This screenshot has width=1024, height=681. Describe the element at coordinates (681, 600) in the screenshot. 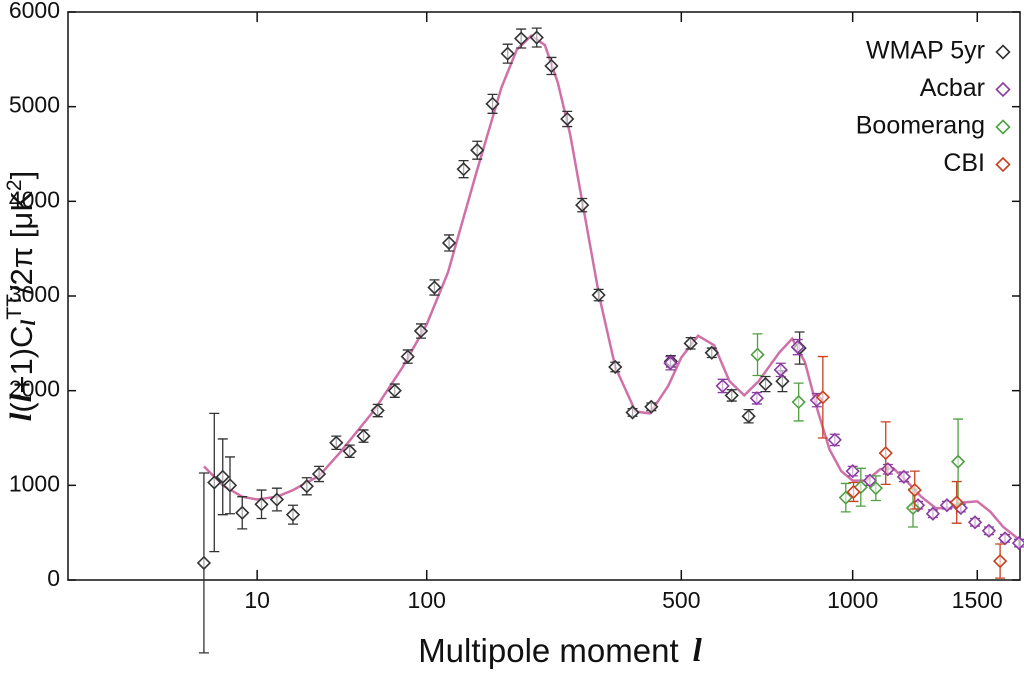

I see `x-tick-label: 500` at that location.